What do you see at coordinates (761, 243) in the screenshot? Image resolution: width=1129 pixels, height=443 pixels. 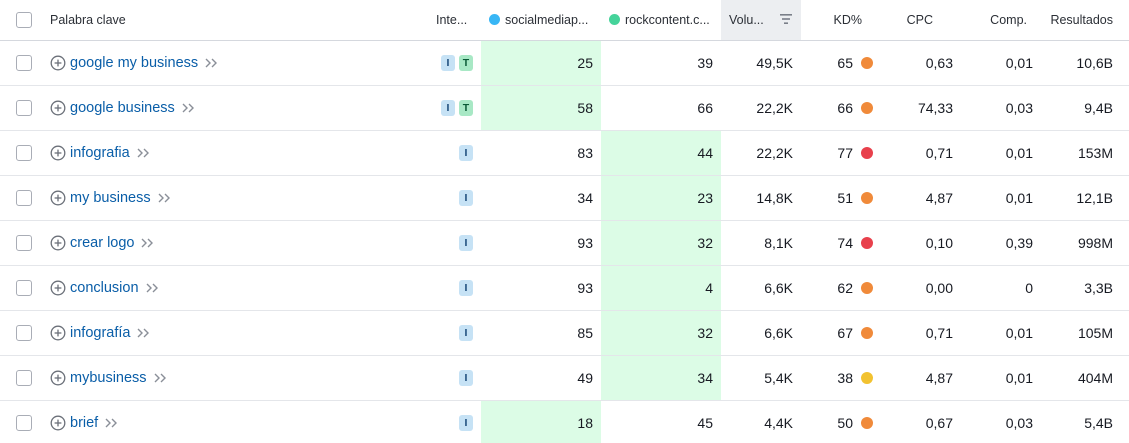 I see `volume-cell: 8,1K` at bounding box center [761, 243].